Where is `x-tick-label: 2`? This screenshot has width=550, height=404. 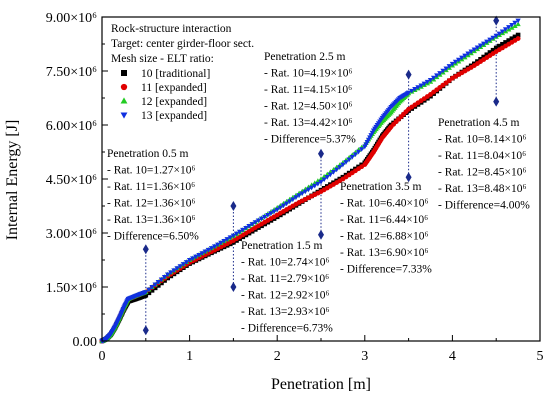
x-tick-label: 2 is located at coordinates (277, 356).